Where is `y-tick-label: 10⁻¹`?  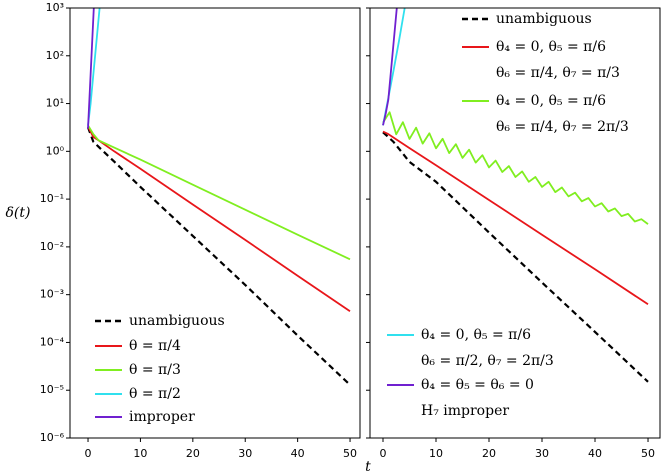
y-tick-label: 10⁻¹ is located at coordinates (52, 198).